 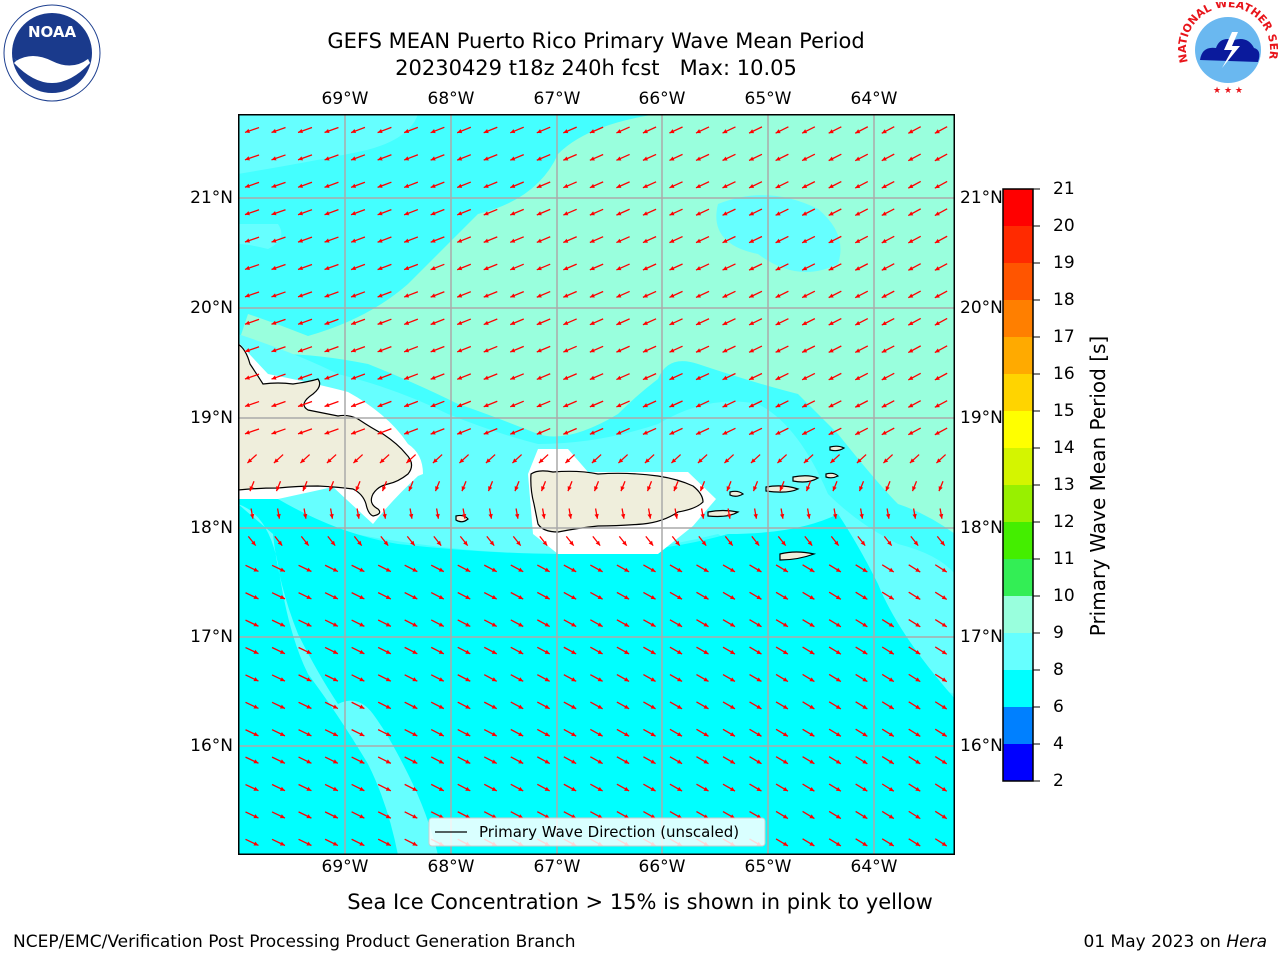 What do you see at coordinates (981, 198) in the screenshot?
I see `lat-label-right-21n: 21°N` at bounding box center [981, 198].